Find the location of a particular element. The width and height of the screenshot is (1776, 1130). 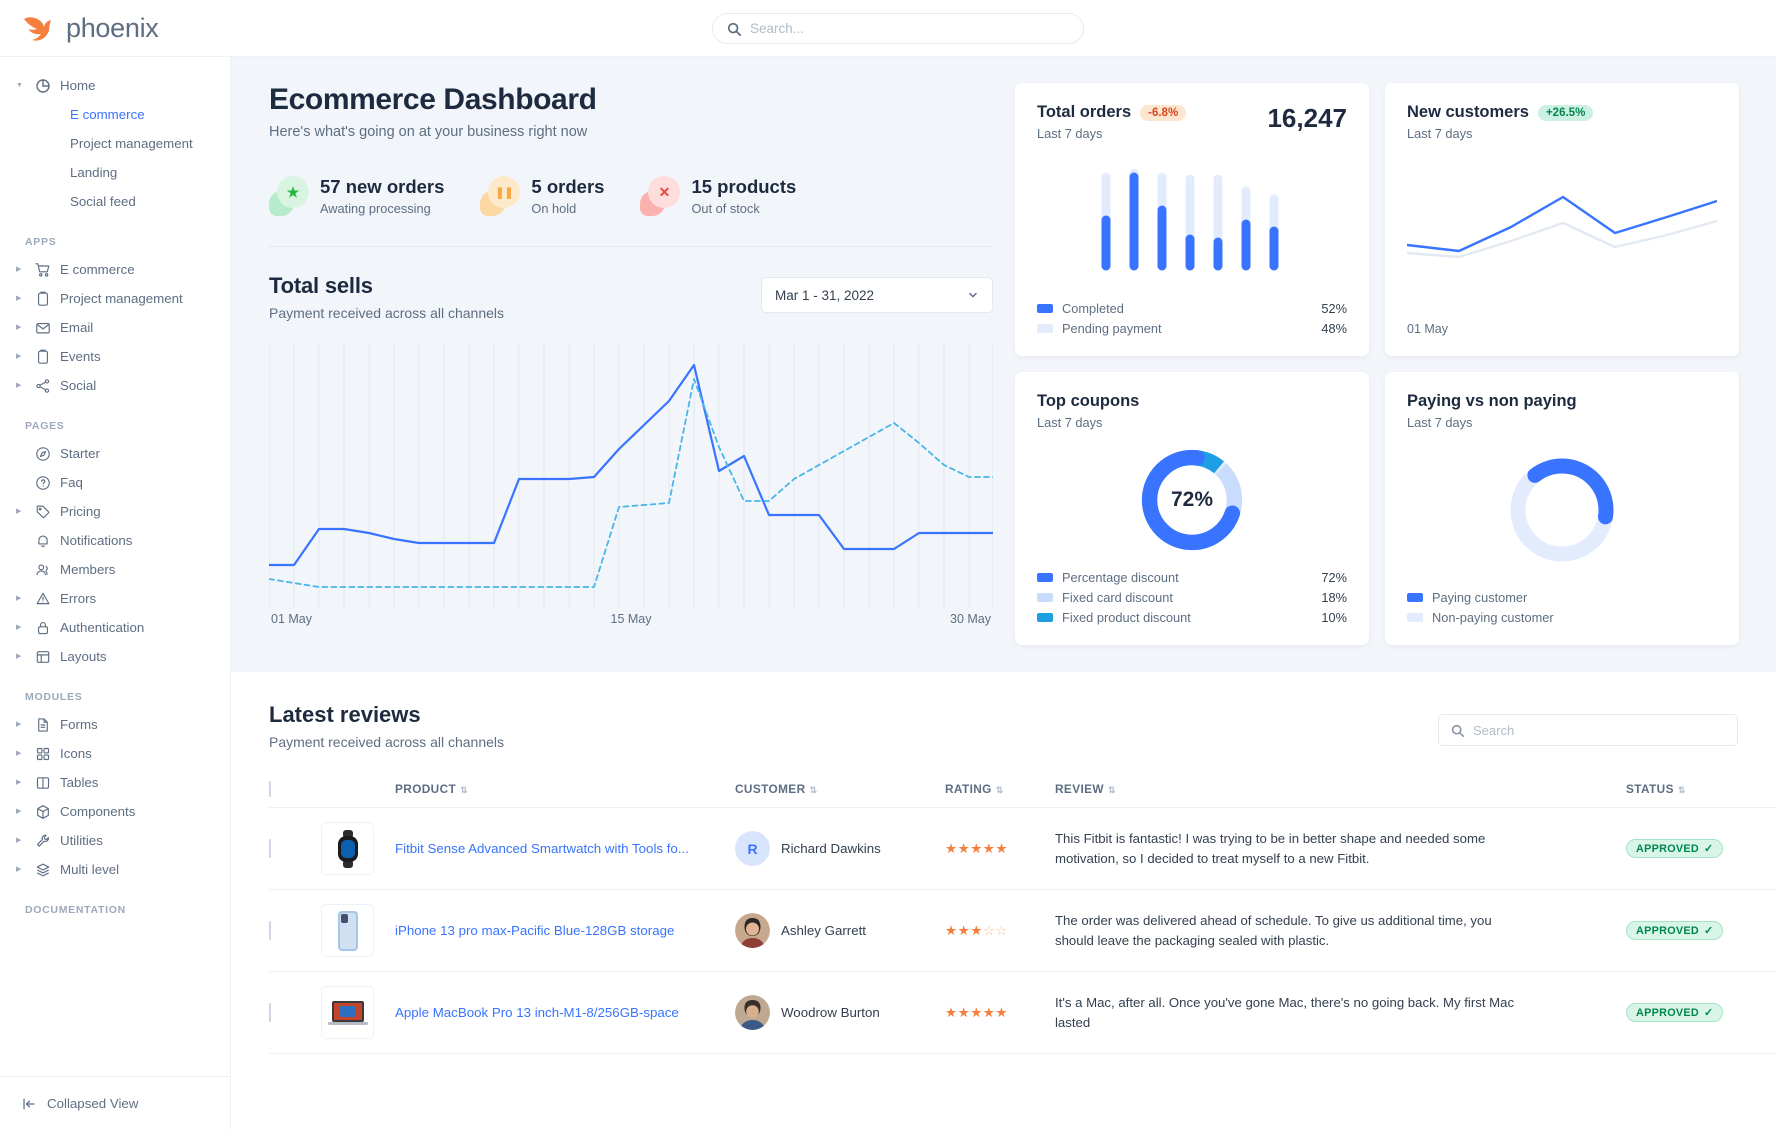

sidebar-item-landing: Landing is located at coordinates (115, 172).